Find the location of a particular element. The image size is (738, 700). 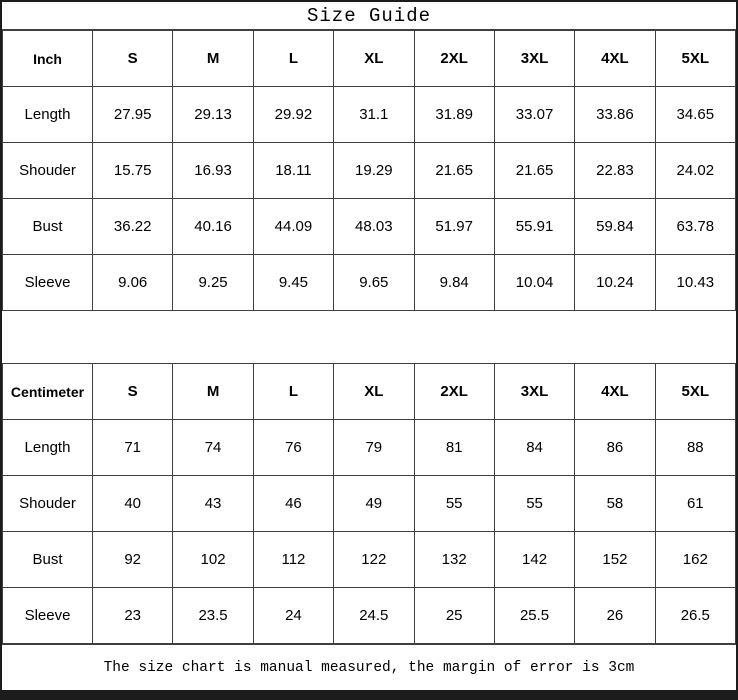

table-cell: 81 is located at coordinates (454, 447).